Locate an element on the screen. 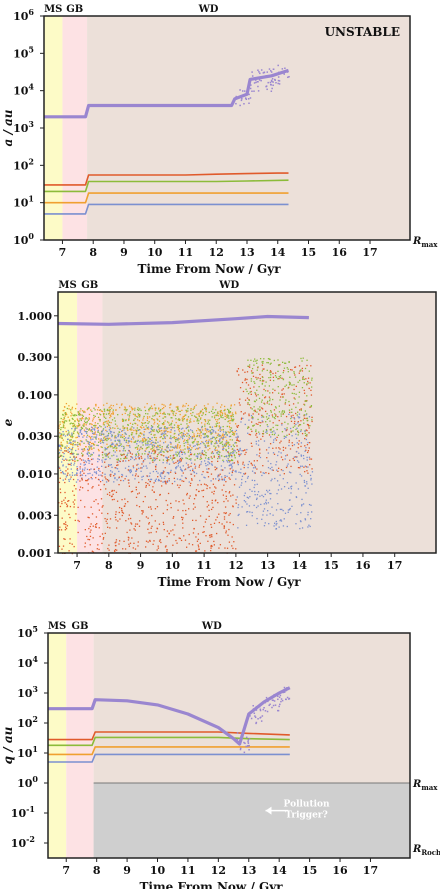 The height and width of the screenshot is (889, 440). pollution-label: Pollution is located at coordinates (307, 805).